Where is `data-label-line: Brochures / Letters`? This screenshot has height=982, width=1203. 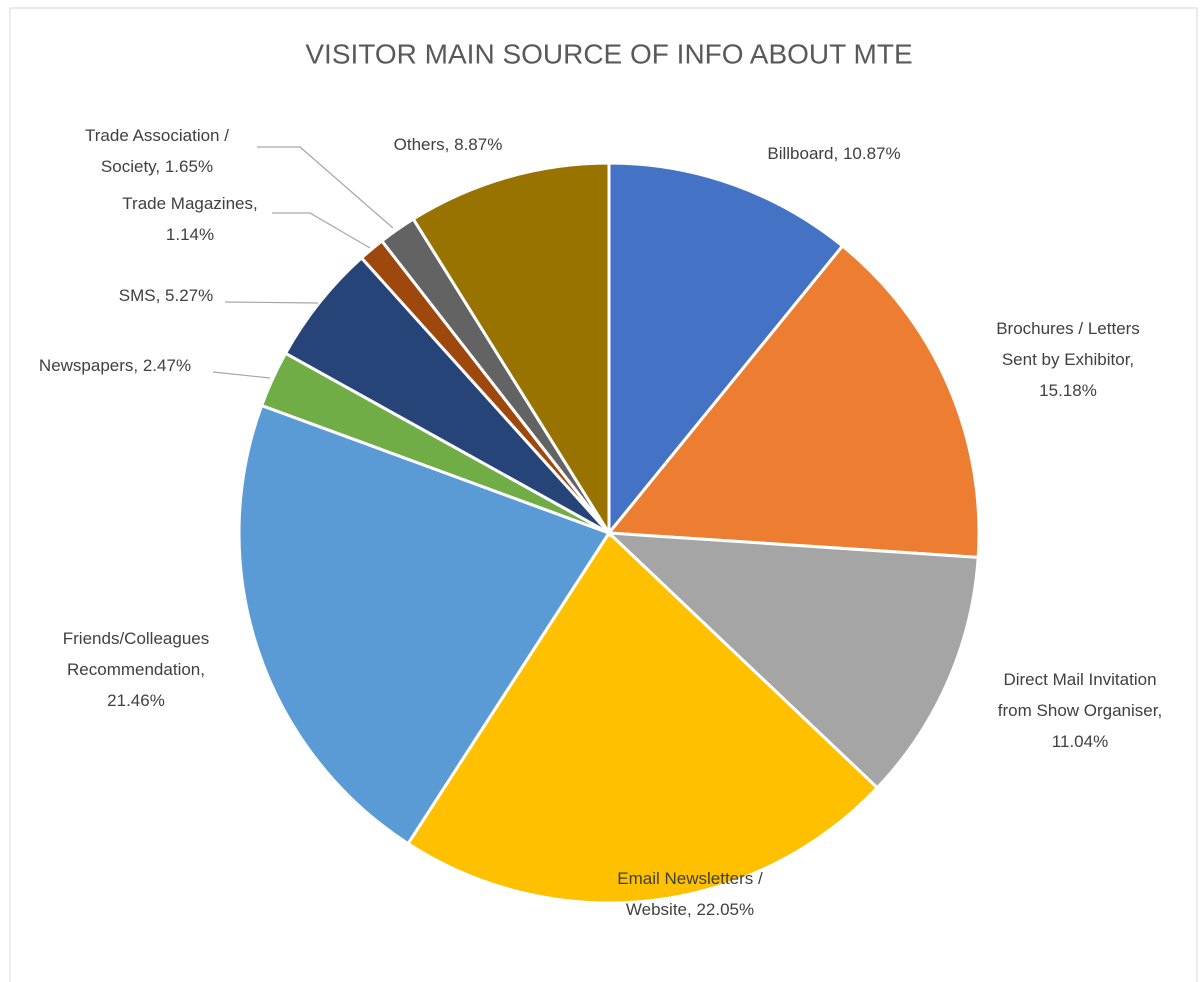
data-label-line: Brochures / Letters is located at coordinates (1068, 328).